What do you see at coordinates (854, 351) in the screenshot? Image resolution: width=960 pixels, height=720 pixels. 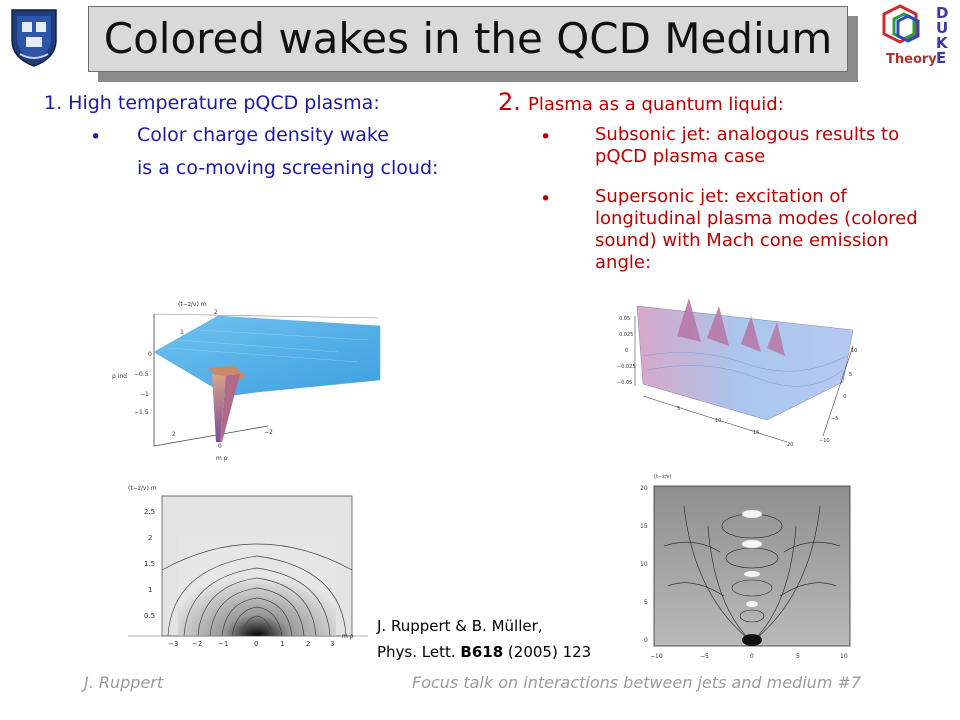 I see `fig-tr-ytick-0: 10` at bounding box center [854, 351].